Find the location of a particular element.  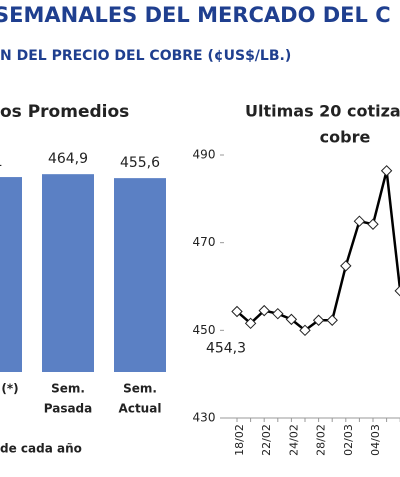

x-tick-label: (*) is located at coordinates (9, 389).